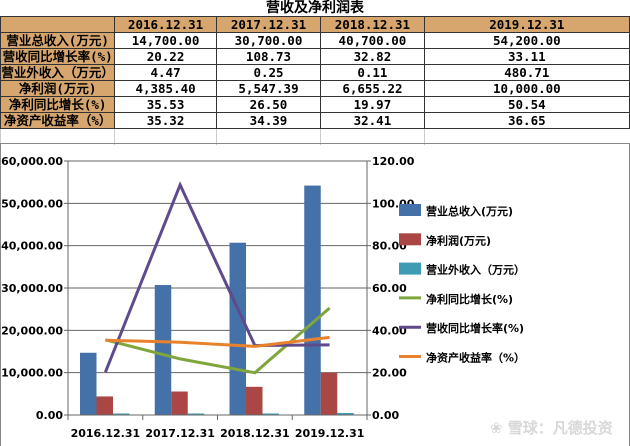 Image resolution: width=630 pixels, height=446 pixels. What do you see at coordinates (475, 328) in the screenshot?
I see `legend-label: 营收同比增长率(%)` at bounding box center [475, 328].